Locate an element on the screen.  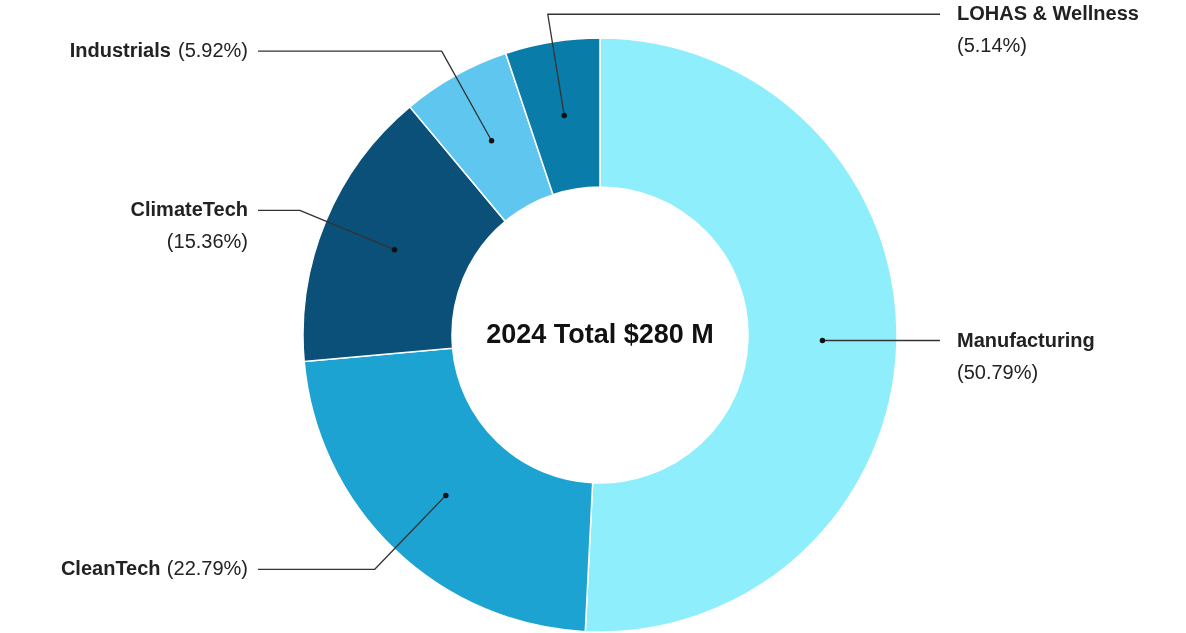
slice-label: LOHAS & Wellness is located at coordinates (1048, 13).